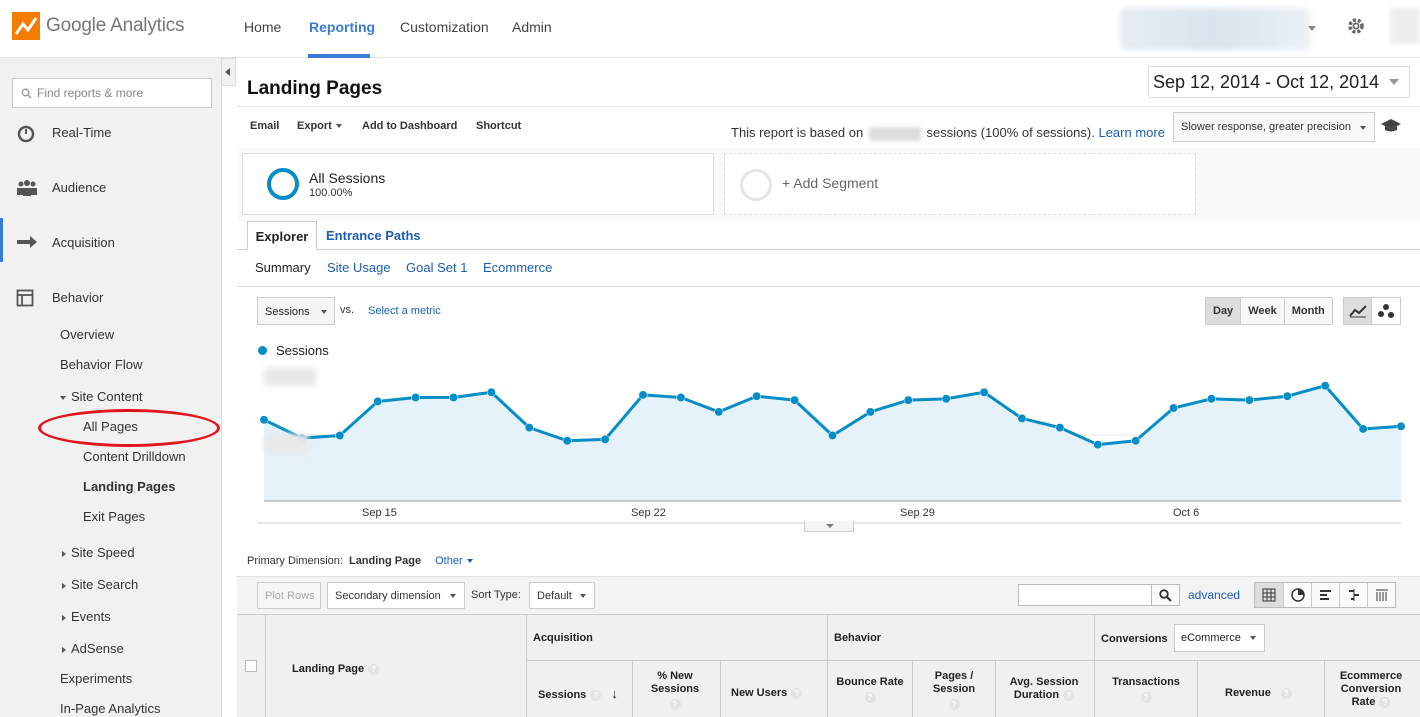 Image resolution: width=1420 pixels, height=717 pixels. What do you see at coordinates (289, 595) in the screenshot?
I see `plot-rows-button: Plot Rows` at bounding box center [289, 595].